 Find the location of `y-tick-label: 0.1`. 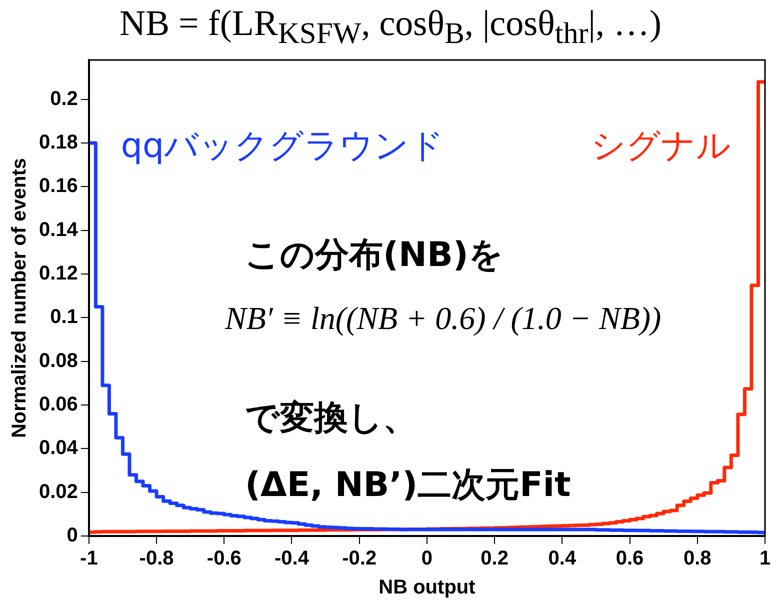

y-tick-label: 0.1 is located at coordinates (64, 317).